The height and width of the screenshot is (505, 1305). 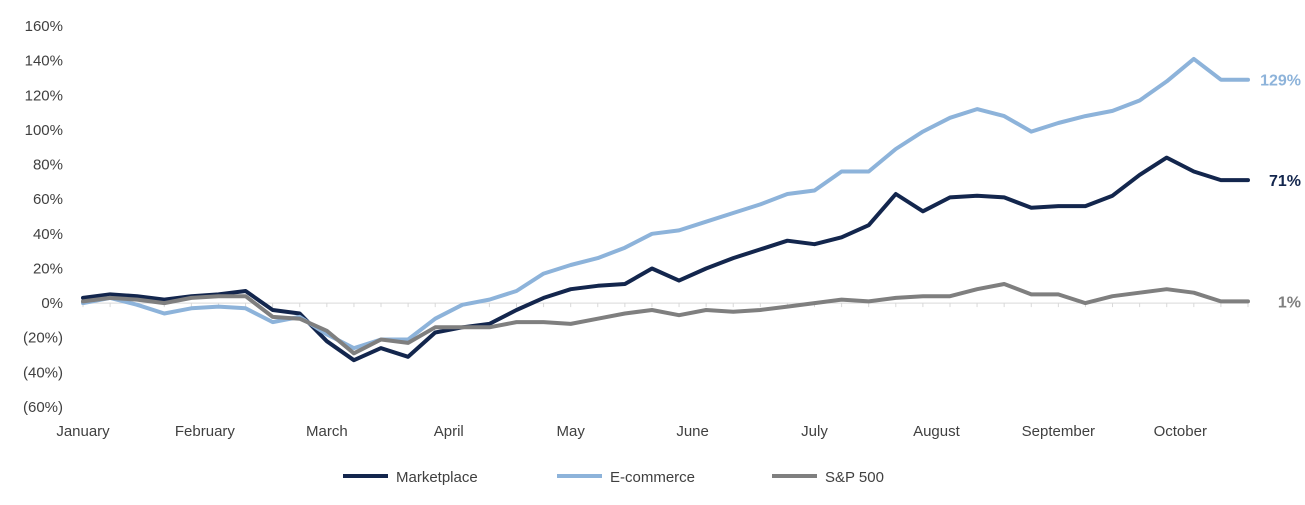 What do you see at coordinates (43, 338) in the screenshot?
I see `y-tick-label: (20%)` at bounding box center [43, 338].